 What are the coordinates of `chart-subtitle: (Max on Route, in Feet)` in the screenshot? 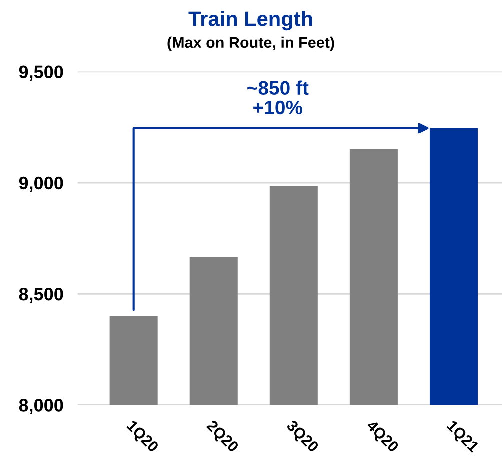 It's located at (251, 44).